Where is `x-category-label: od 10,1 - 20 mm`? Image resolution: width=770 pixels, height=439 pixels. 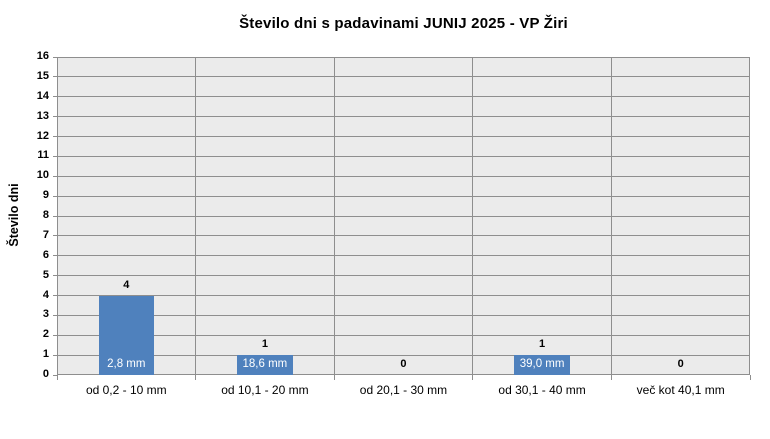 x-category-label: od 10,1 - 20 mm is located at coordinates (265, 390).